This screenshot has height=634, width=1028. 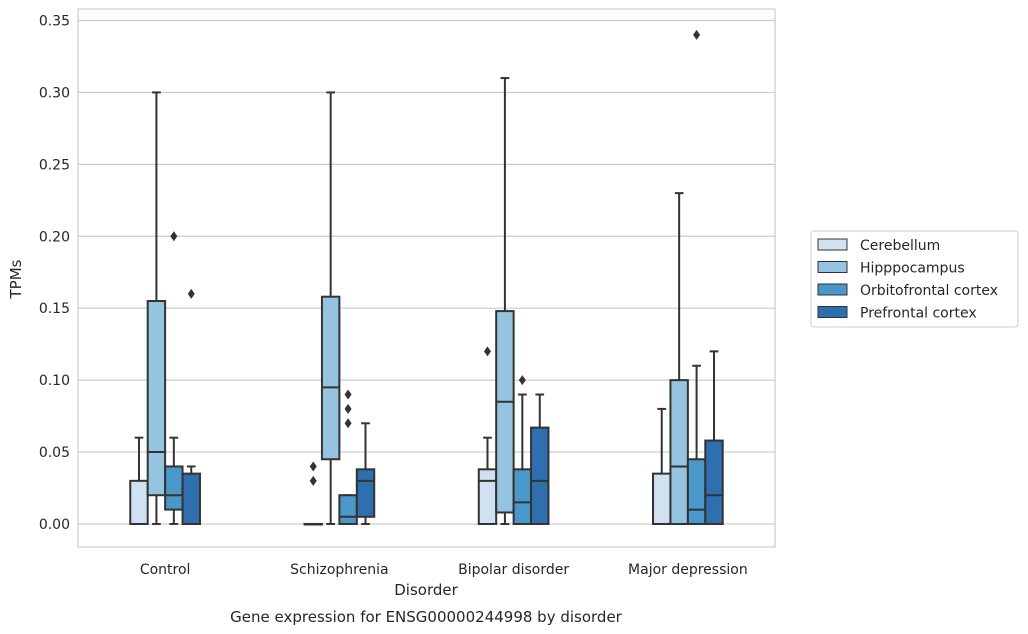 What do you see at coordinates (900, 246) in the screenshot?
I see `legend-label: Cerebellum` at bounding box center [900, 246].